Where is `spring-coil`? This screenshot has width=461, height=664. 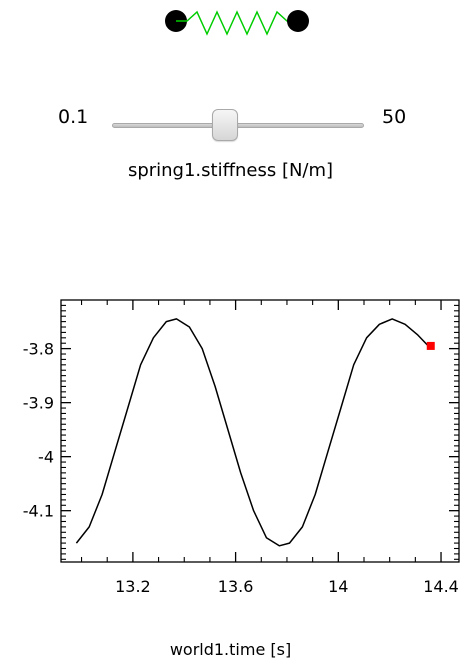 spring-coil is located at coordinates (238, 23).